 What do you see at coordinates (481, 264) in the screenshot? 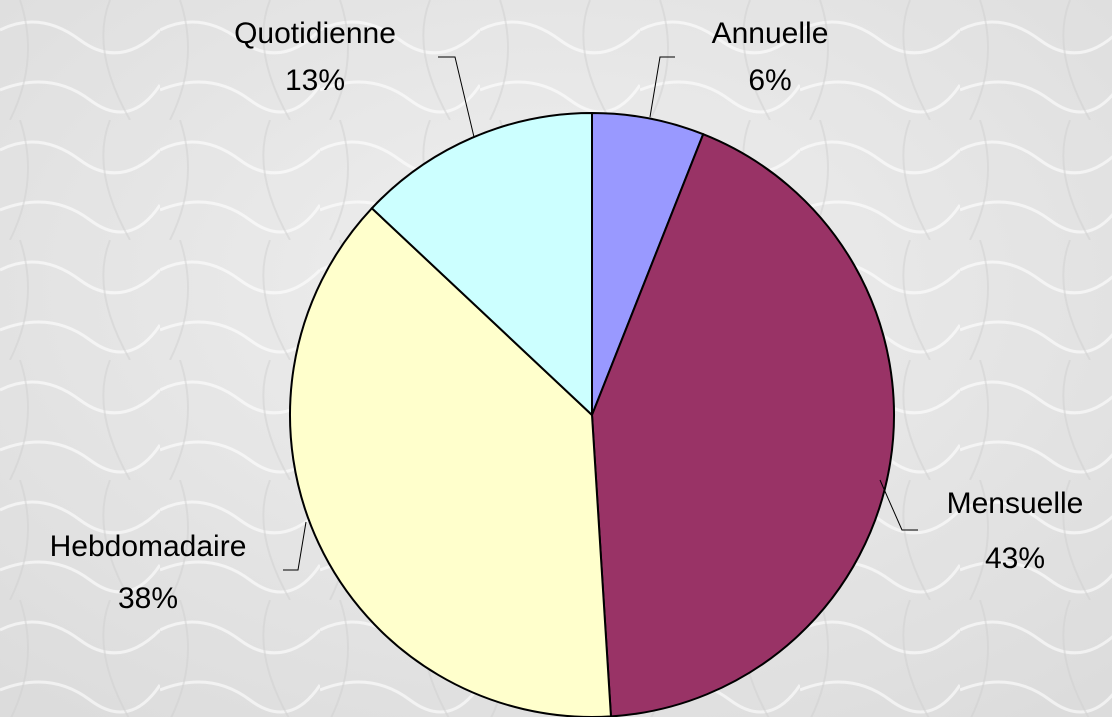
I see `pie-slice` at bounding box center [481, 264].